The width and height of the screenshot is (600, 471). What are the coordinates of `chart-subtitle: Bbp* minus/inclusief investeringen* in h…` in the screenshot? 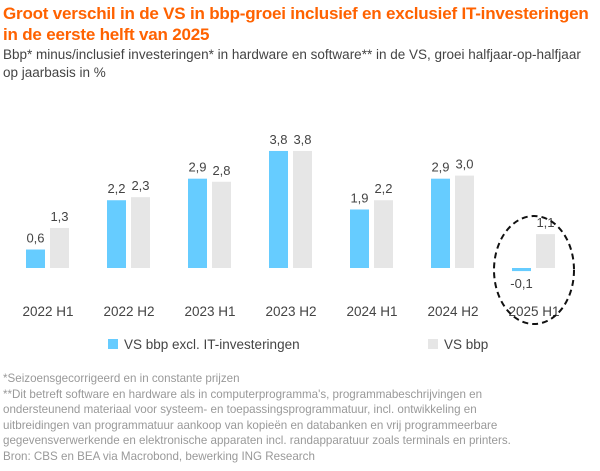 It's located at (292, 63).